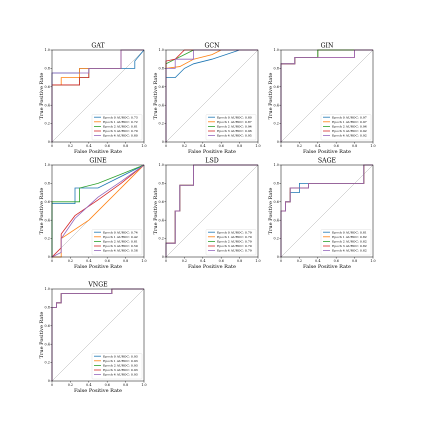 This screenshot has width=423, height=423. What do you see at coordinates (120, 117) in the screenshot?
I see `legend-entry: Epoch 0 AUROC: 0.73` at bounding box center [120, 117].